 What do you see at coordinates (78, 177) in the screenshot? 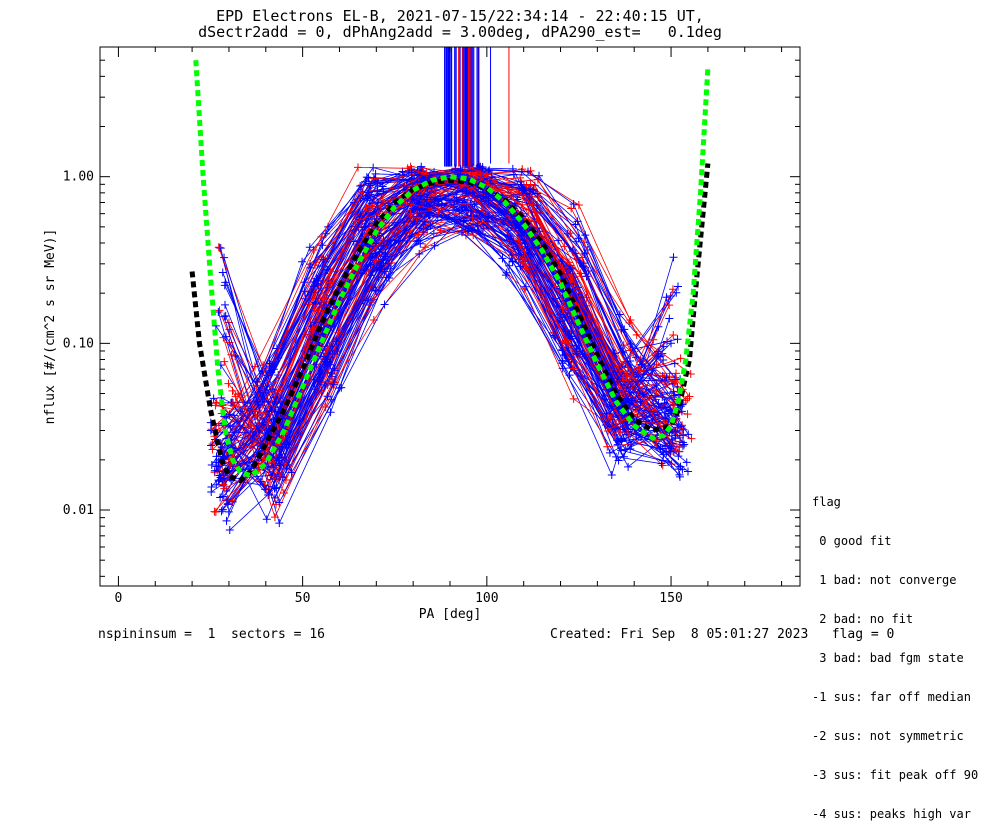
I see `y-tick-label: 1.00` at bounding box center [78, 177].